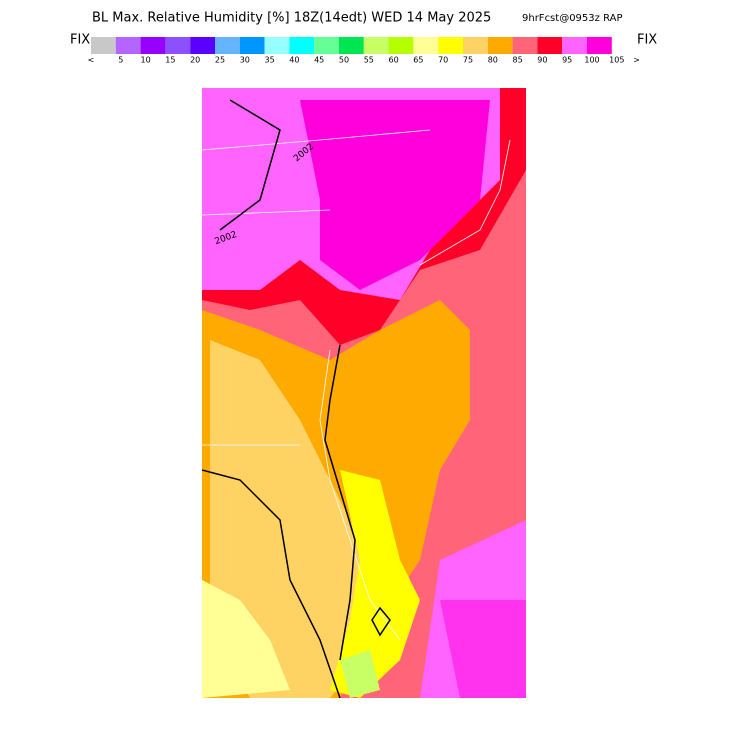 The image size is (729, 733). I want to click on colorbar-tick-label: 45, so click(319, 60).